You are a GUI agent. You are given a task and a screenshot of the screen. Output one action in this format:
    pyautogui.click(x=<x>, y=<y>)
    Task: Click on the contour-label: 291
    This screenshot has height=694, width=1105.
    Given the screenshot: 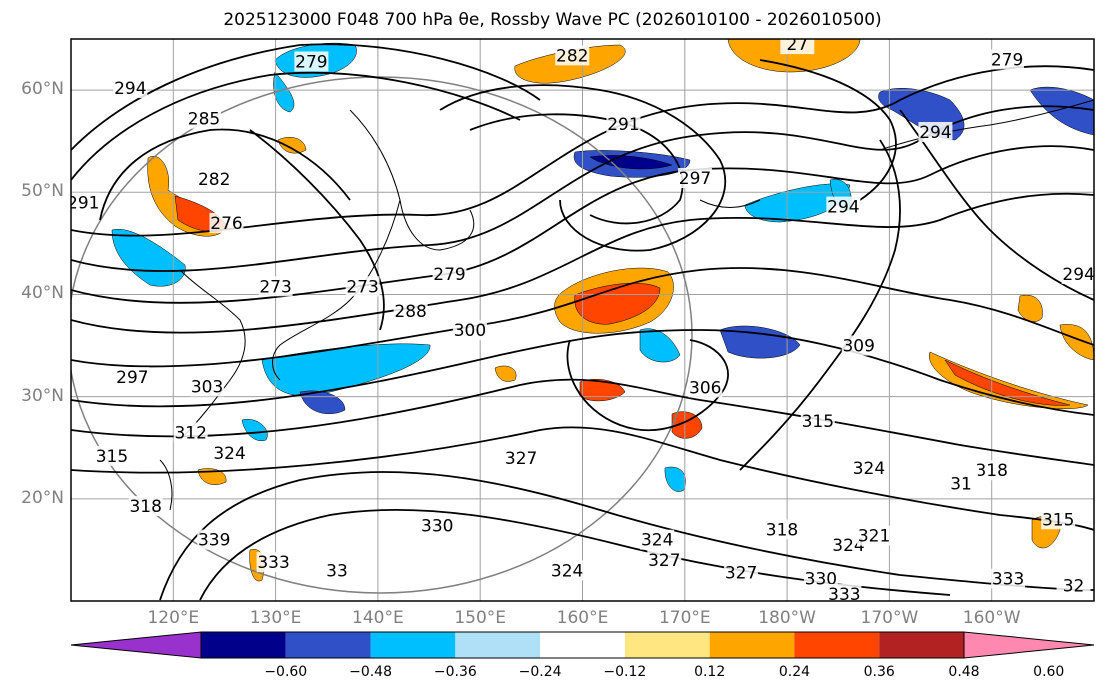 What is the action you would take?
    pyautogui.click(x=83, y=203)
    